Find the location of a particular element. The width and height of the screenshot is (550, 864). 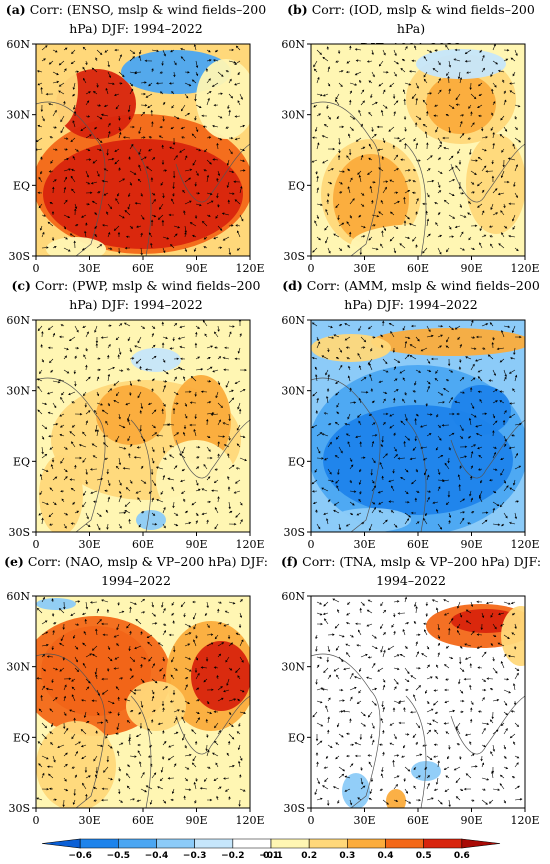

shading-layer is located at coordinates (418, 426).